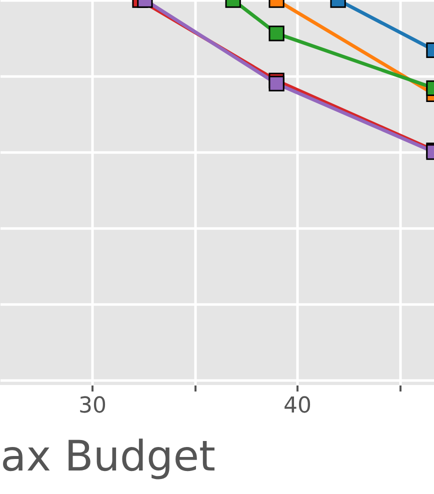  What do you see at coordinates (92, 406) in the screenshot?
I see `x-tick-label: 30` at bounding box center [92, 406].